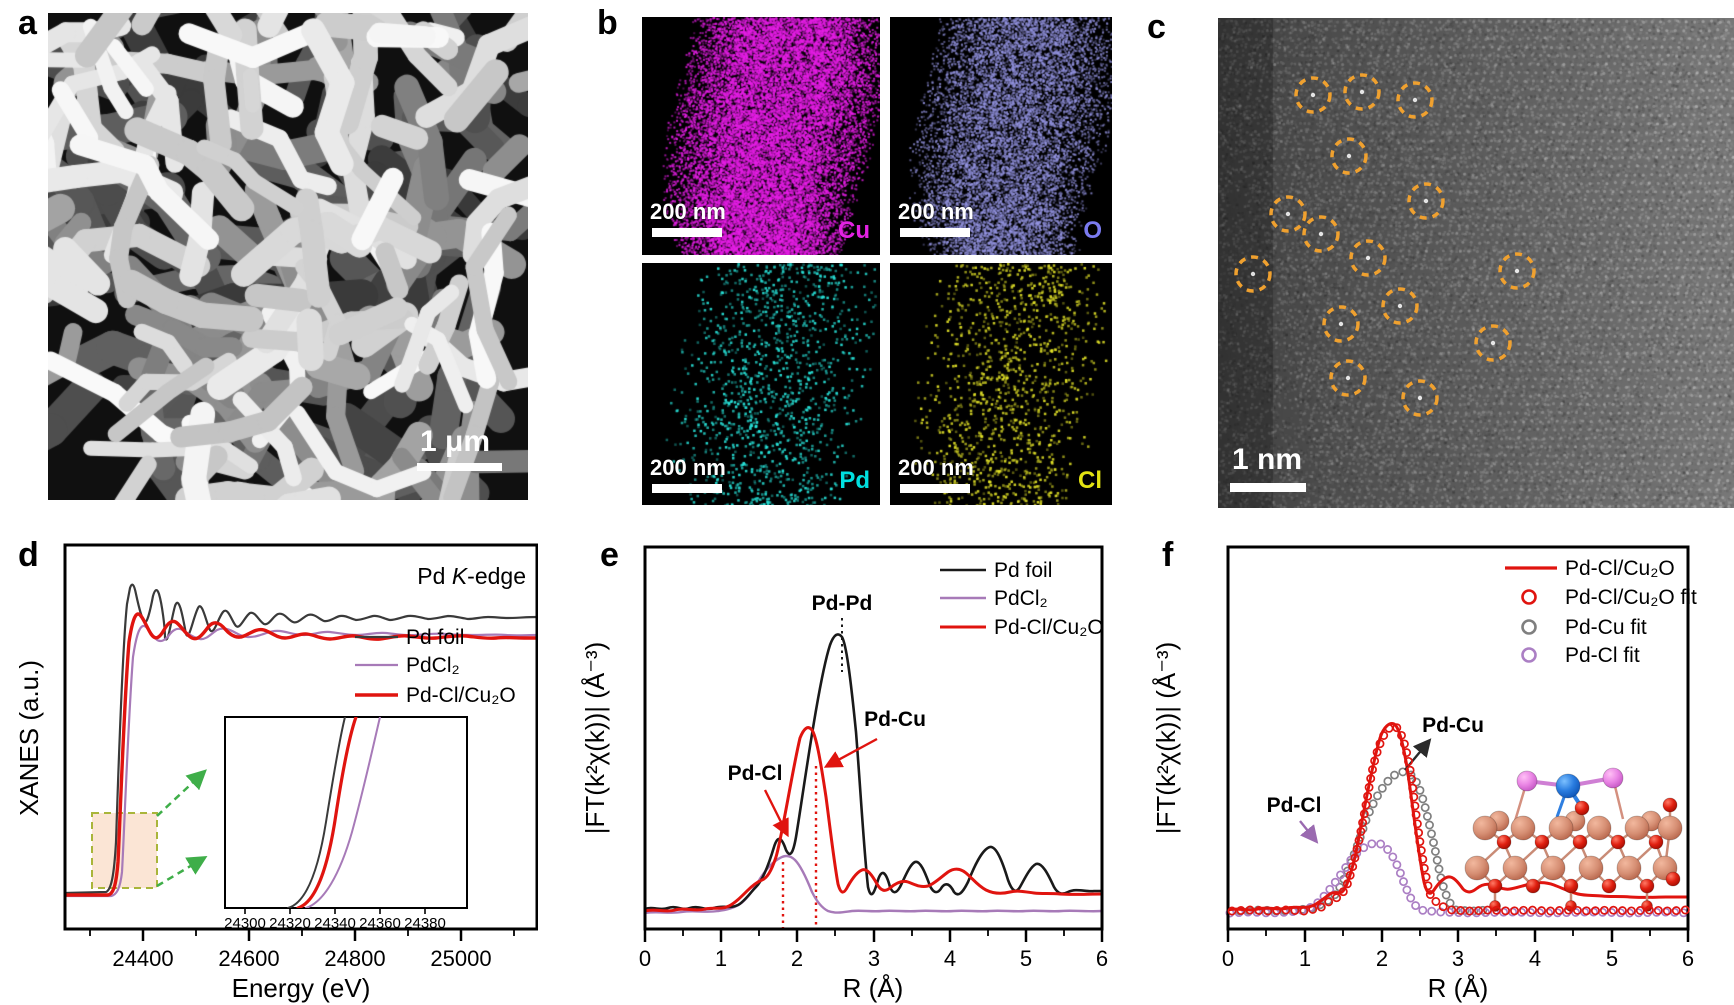 This screenshot has height=1005, width=1734. Describe the element at coordinates (1023, 570) in the screenshot. I see `e-legend-label-pd-foil: Pd foil` at that location.